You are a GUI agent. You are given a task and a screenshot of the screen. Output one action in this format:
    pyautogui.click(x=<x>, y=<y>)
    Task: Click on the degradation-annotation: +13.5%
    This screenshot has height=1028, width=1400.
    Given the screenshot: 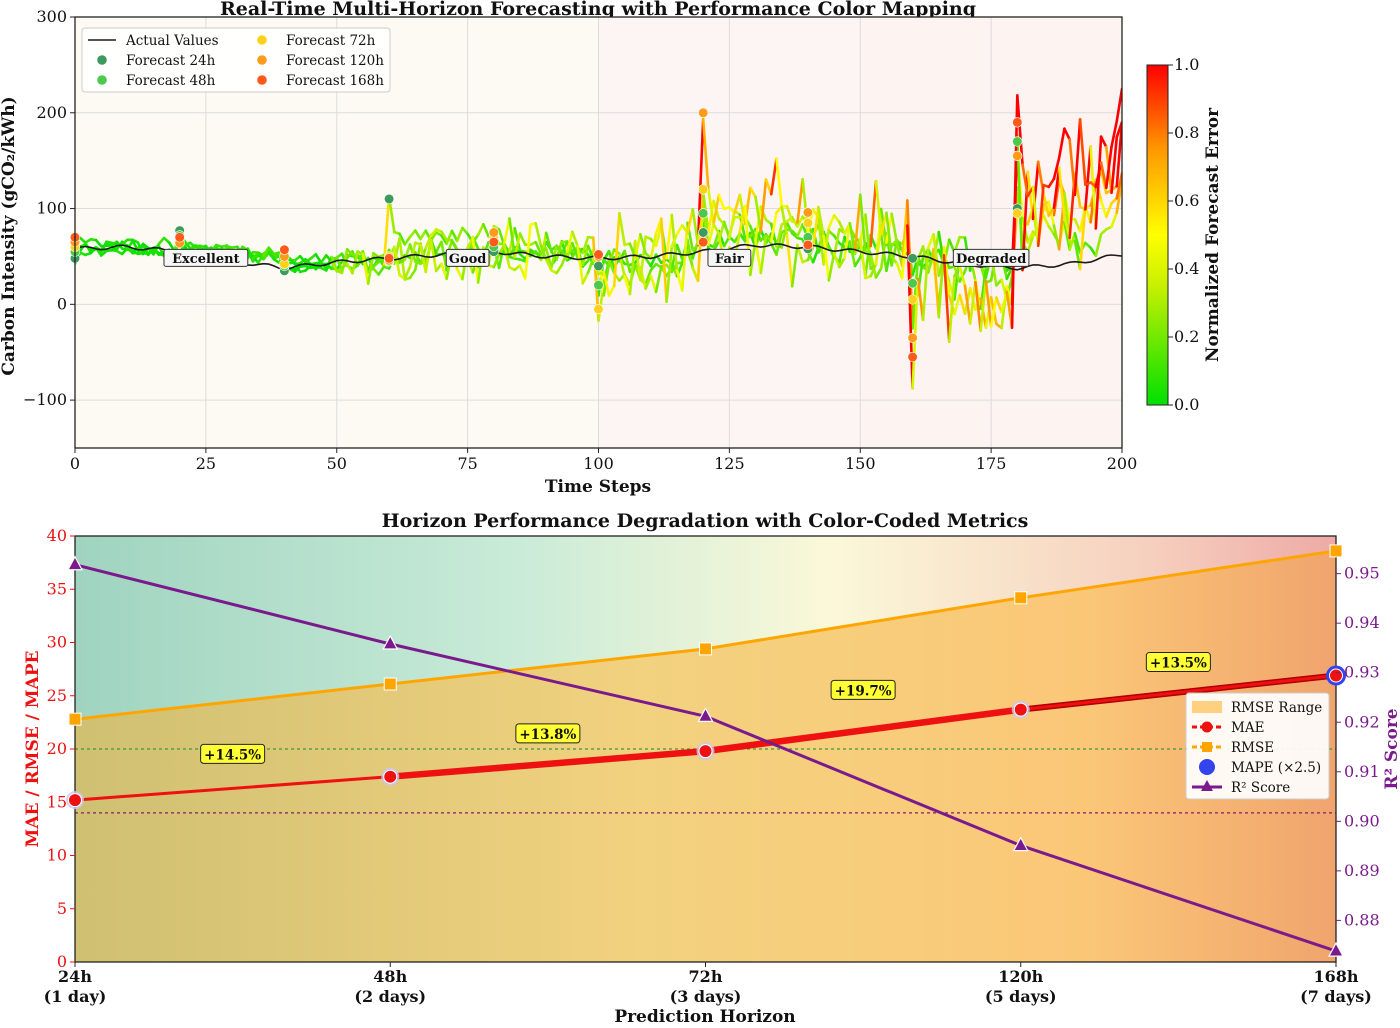 What is the action you would take?
    pyautogui.click(x=1178, y=664)
    